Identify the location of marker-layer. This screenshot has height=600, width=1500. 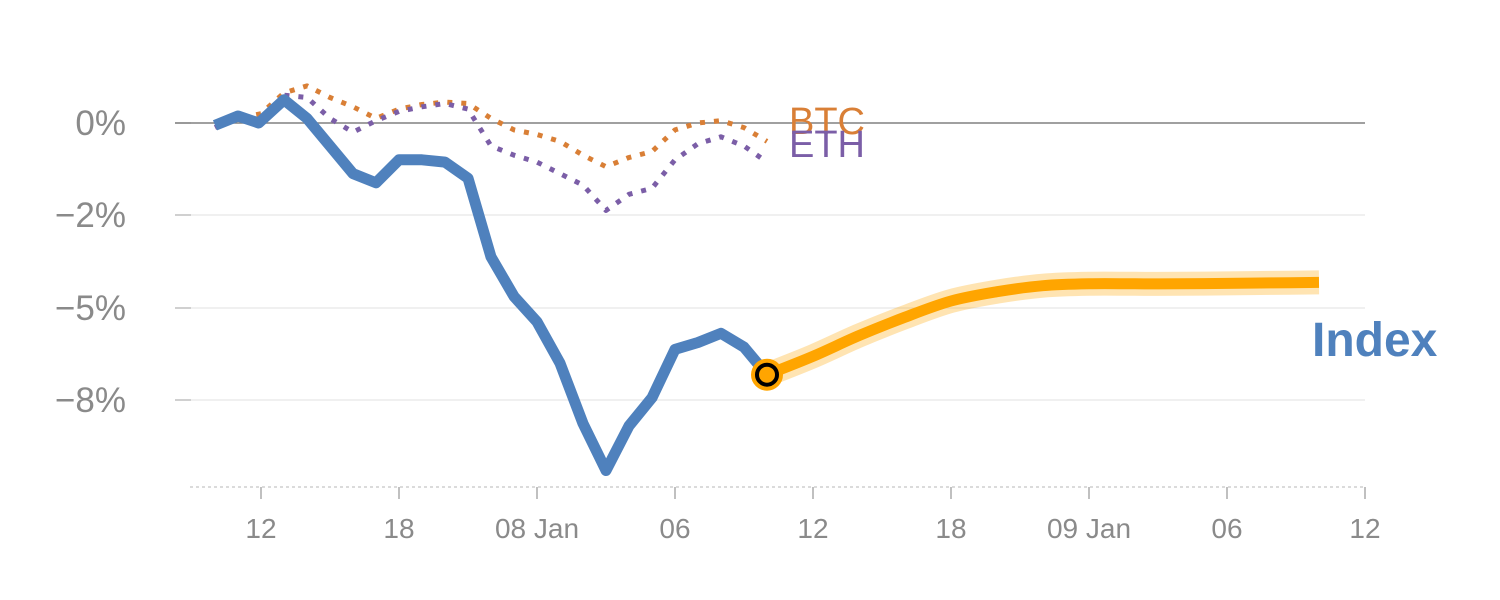
(767, 374).